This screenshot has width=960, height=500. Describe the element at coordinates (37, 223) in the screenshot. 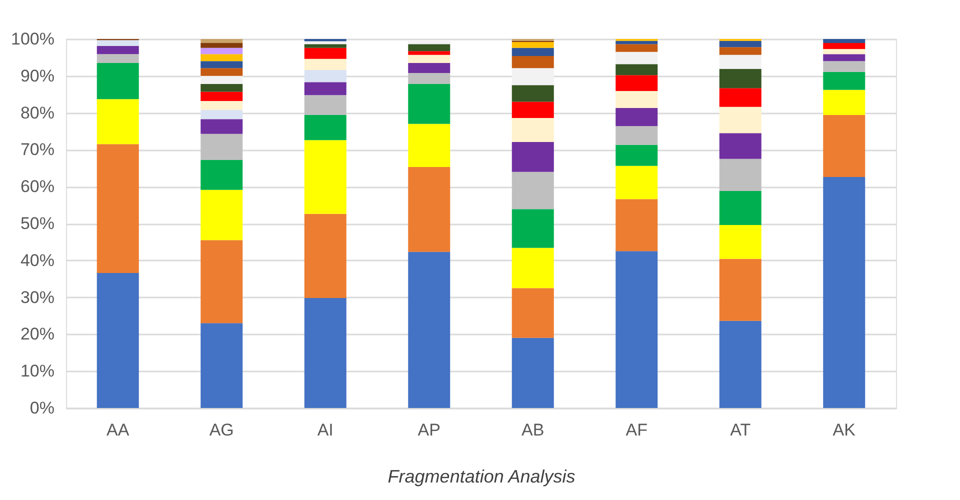

I see `y-tick-label: 50%` at that location.